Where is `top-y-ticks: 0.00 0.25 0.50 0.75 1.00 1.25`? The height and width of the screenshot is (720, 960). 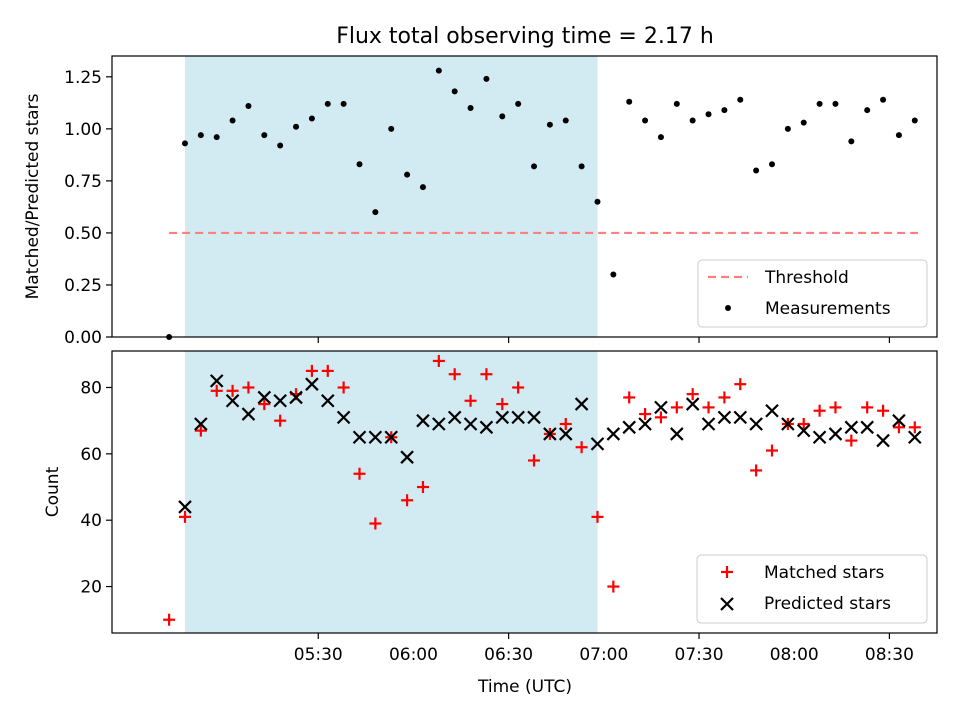 top-y-ticks: 0.00 0.25 0.50 0.75 1.00 1.25 is located at coordinates (88, 208).